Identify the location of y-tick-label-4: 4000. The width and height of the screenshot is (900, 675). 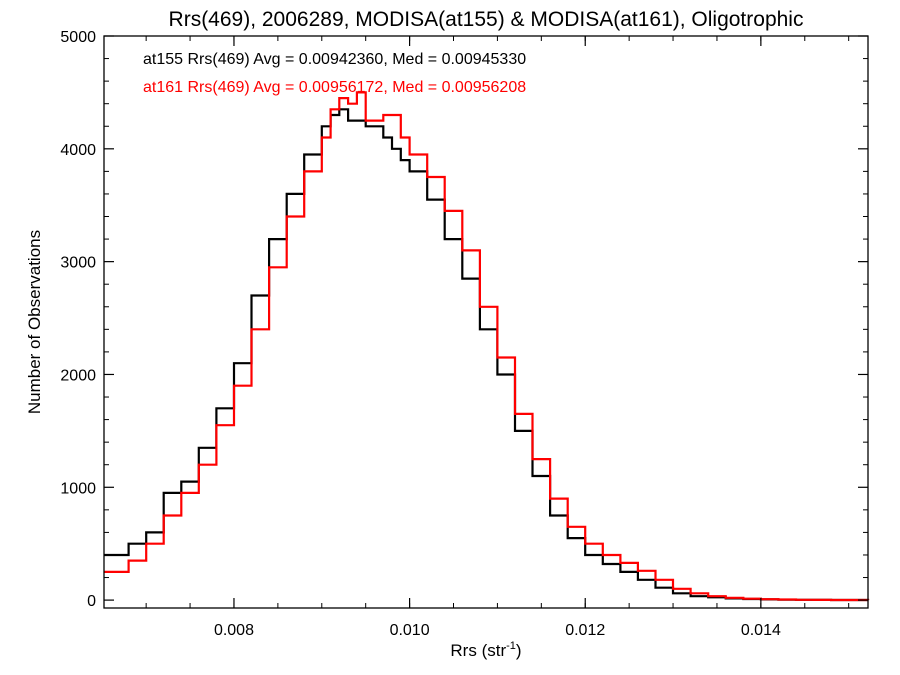
(78, 150).